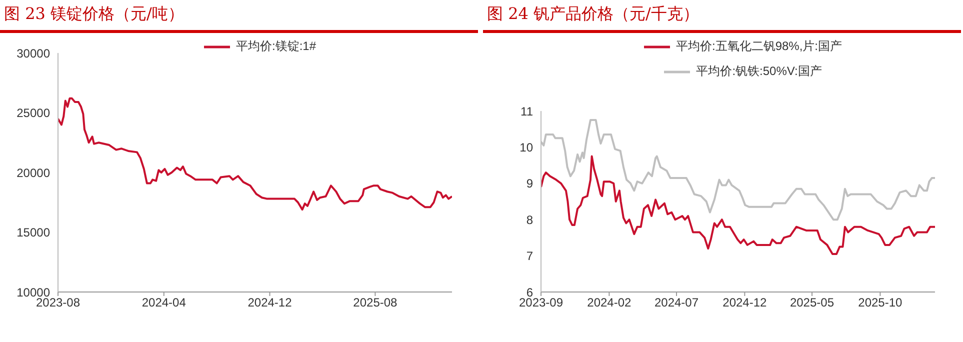 This screenshot has height=342, width=963. I want to click on x-tick-label: 2024-02, so click(609, 303).